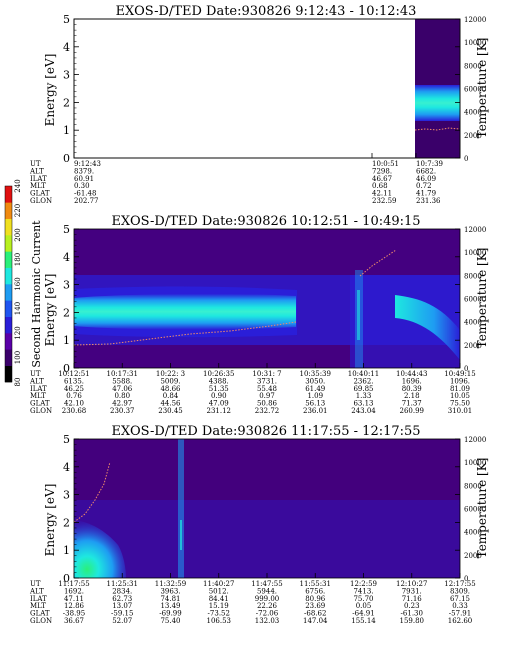  Describe the element at coordinates (170, 614) in the screenshot. I see `ephemeris-cell: -69.99` at that location.